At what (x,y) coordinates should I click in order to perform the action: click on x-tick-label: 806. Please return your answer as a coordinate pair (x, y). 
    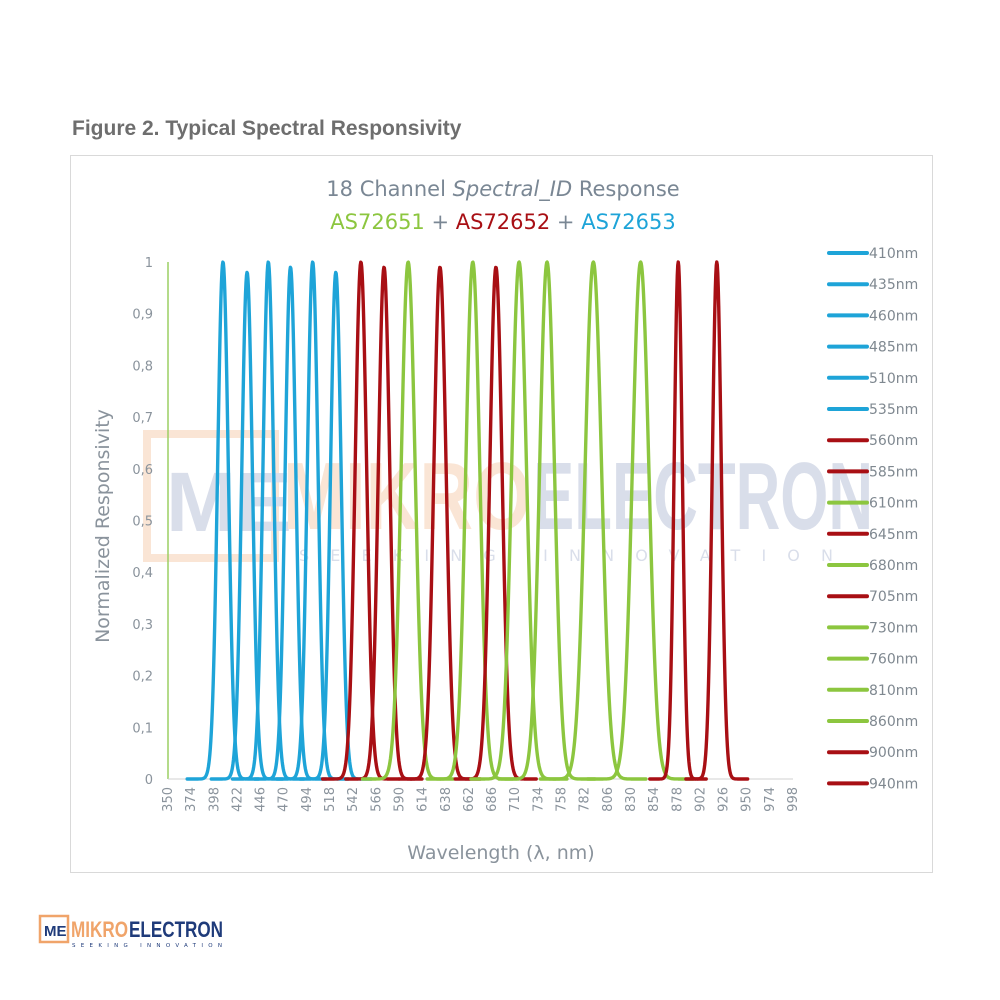
    Looking at the image, I should click on (608, 799).